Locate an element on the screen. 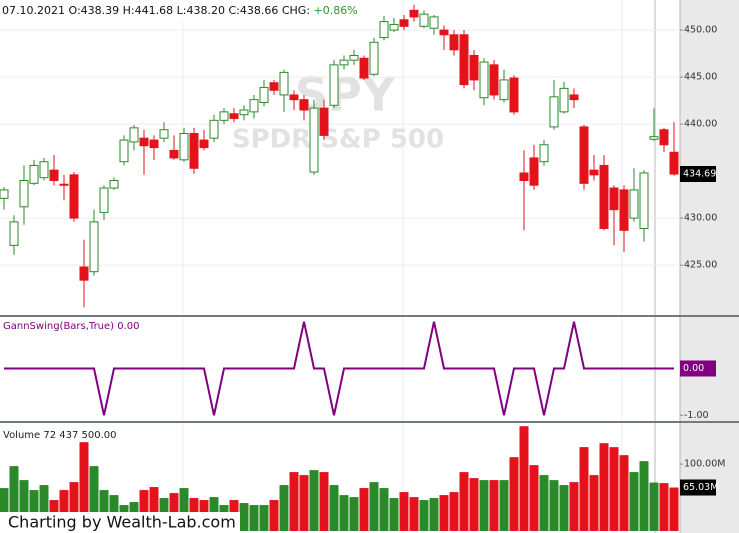  last-value-label: 65.03M is located at coordinates (700, 487).